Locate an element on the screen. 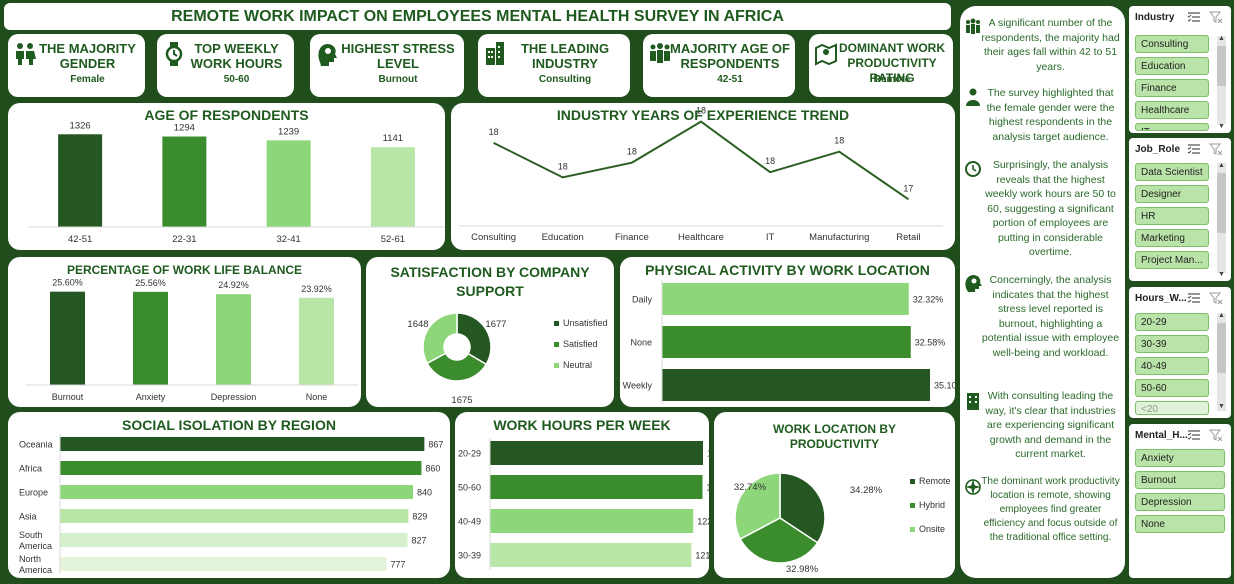  category-label: 40-49 is located at coordinates (469, 522).